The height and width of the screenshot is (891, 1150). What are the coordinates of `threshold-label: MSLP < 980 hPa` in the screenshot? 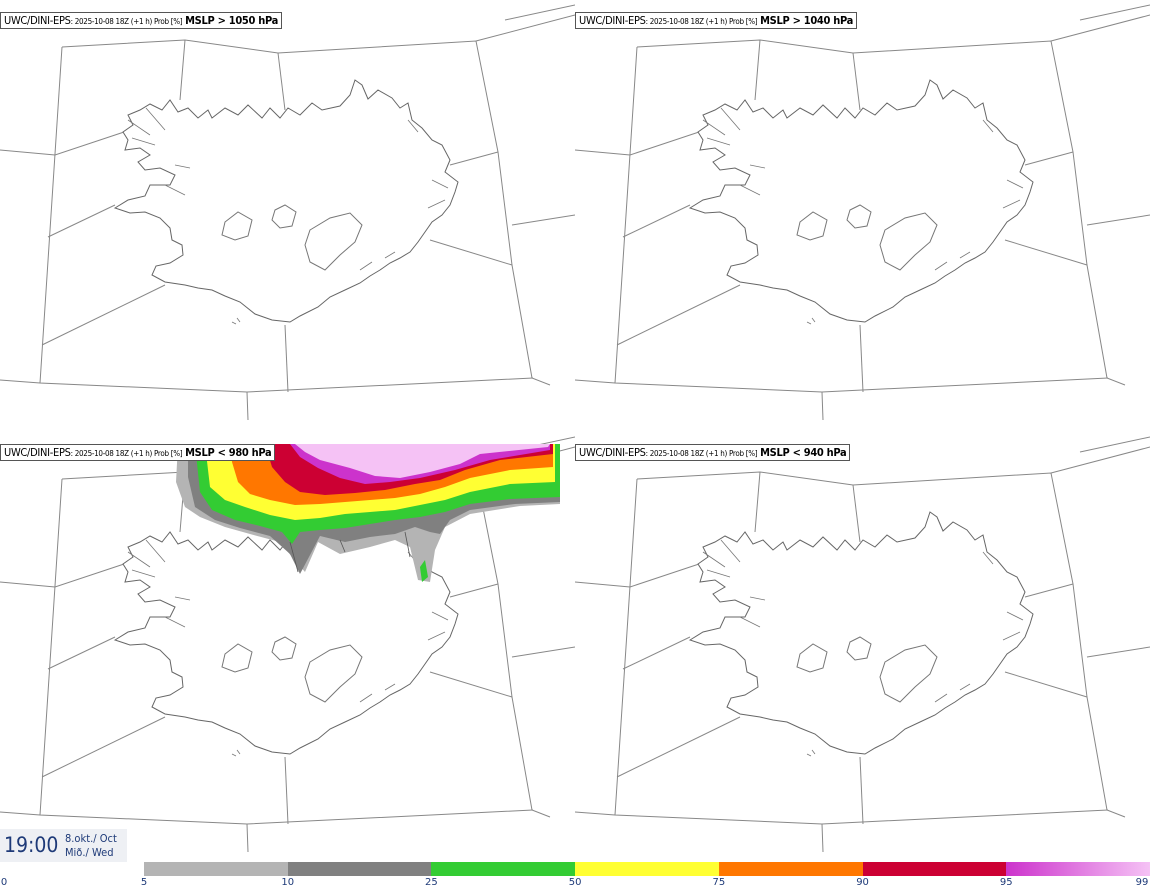 It's located at (228, 452).